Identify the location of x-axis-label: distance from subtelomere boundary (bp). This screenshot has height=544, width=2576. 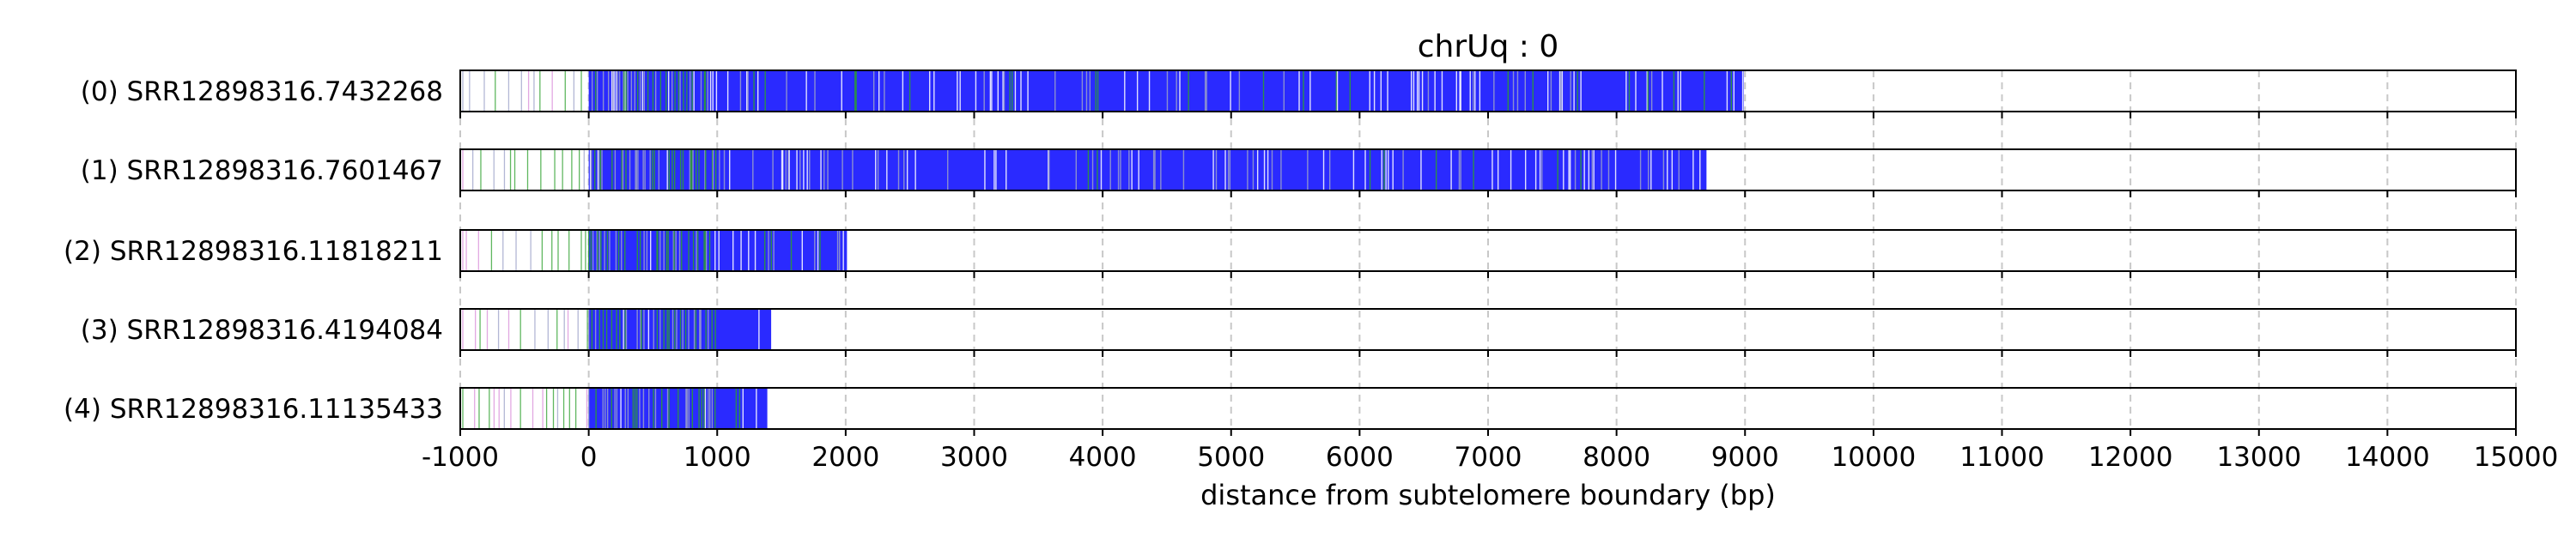
(1488, 495).